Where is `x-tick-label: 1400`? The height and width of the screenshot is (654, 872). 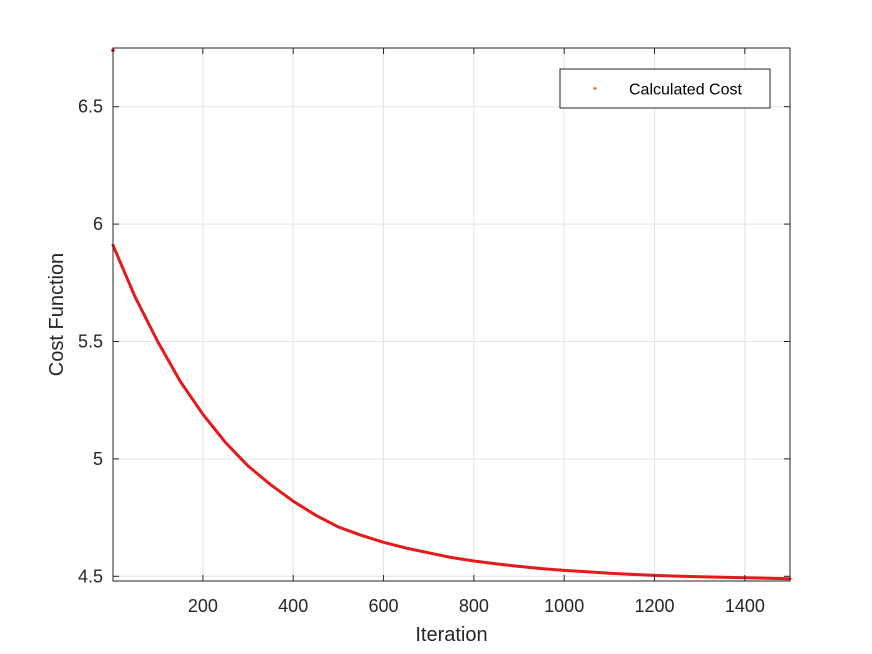
x-tick-label: 1400 is located at coordinates (745, 606).